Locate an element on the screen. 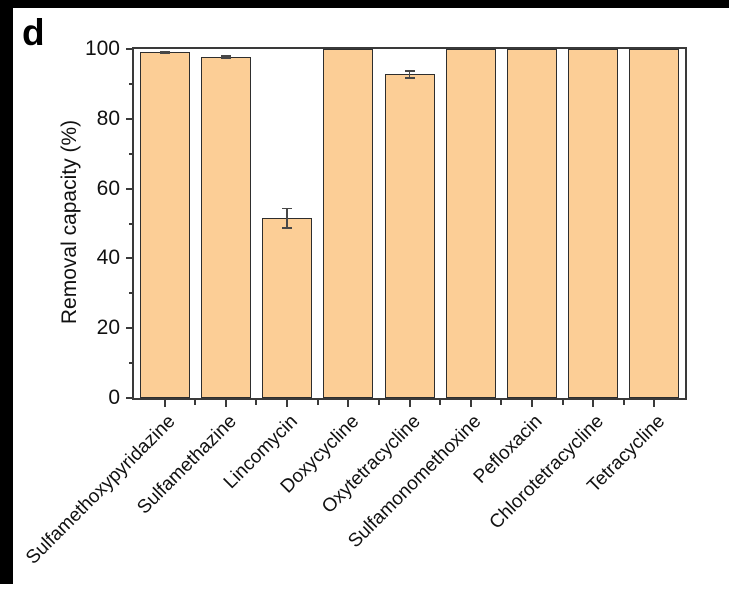 This screenshot has height=589, width=729. x-axis-label-tetracycline: Tetracycline is located at coordinates (626, 454).